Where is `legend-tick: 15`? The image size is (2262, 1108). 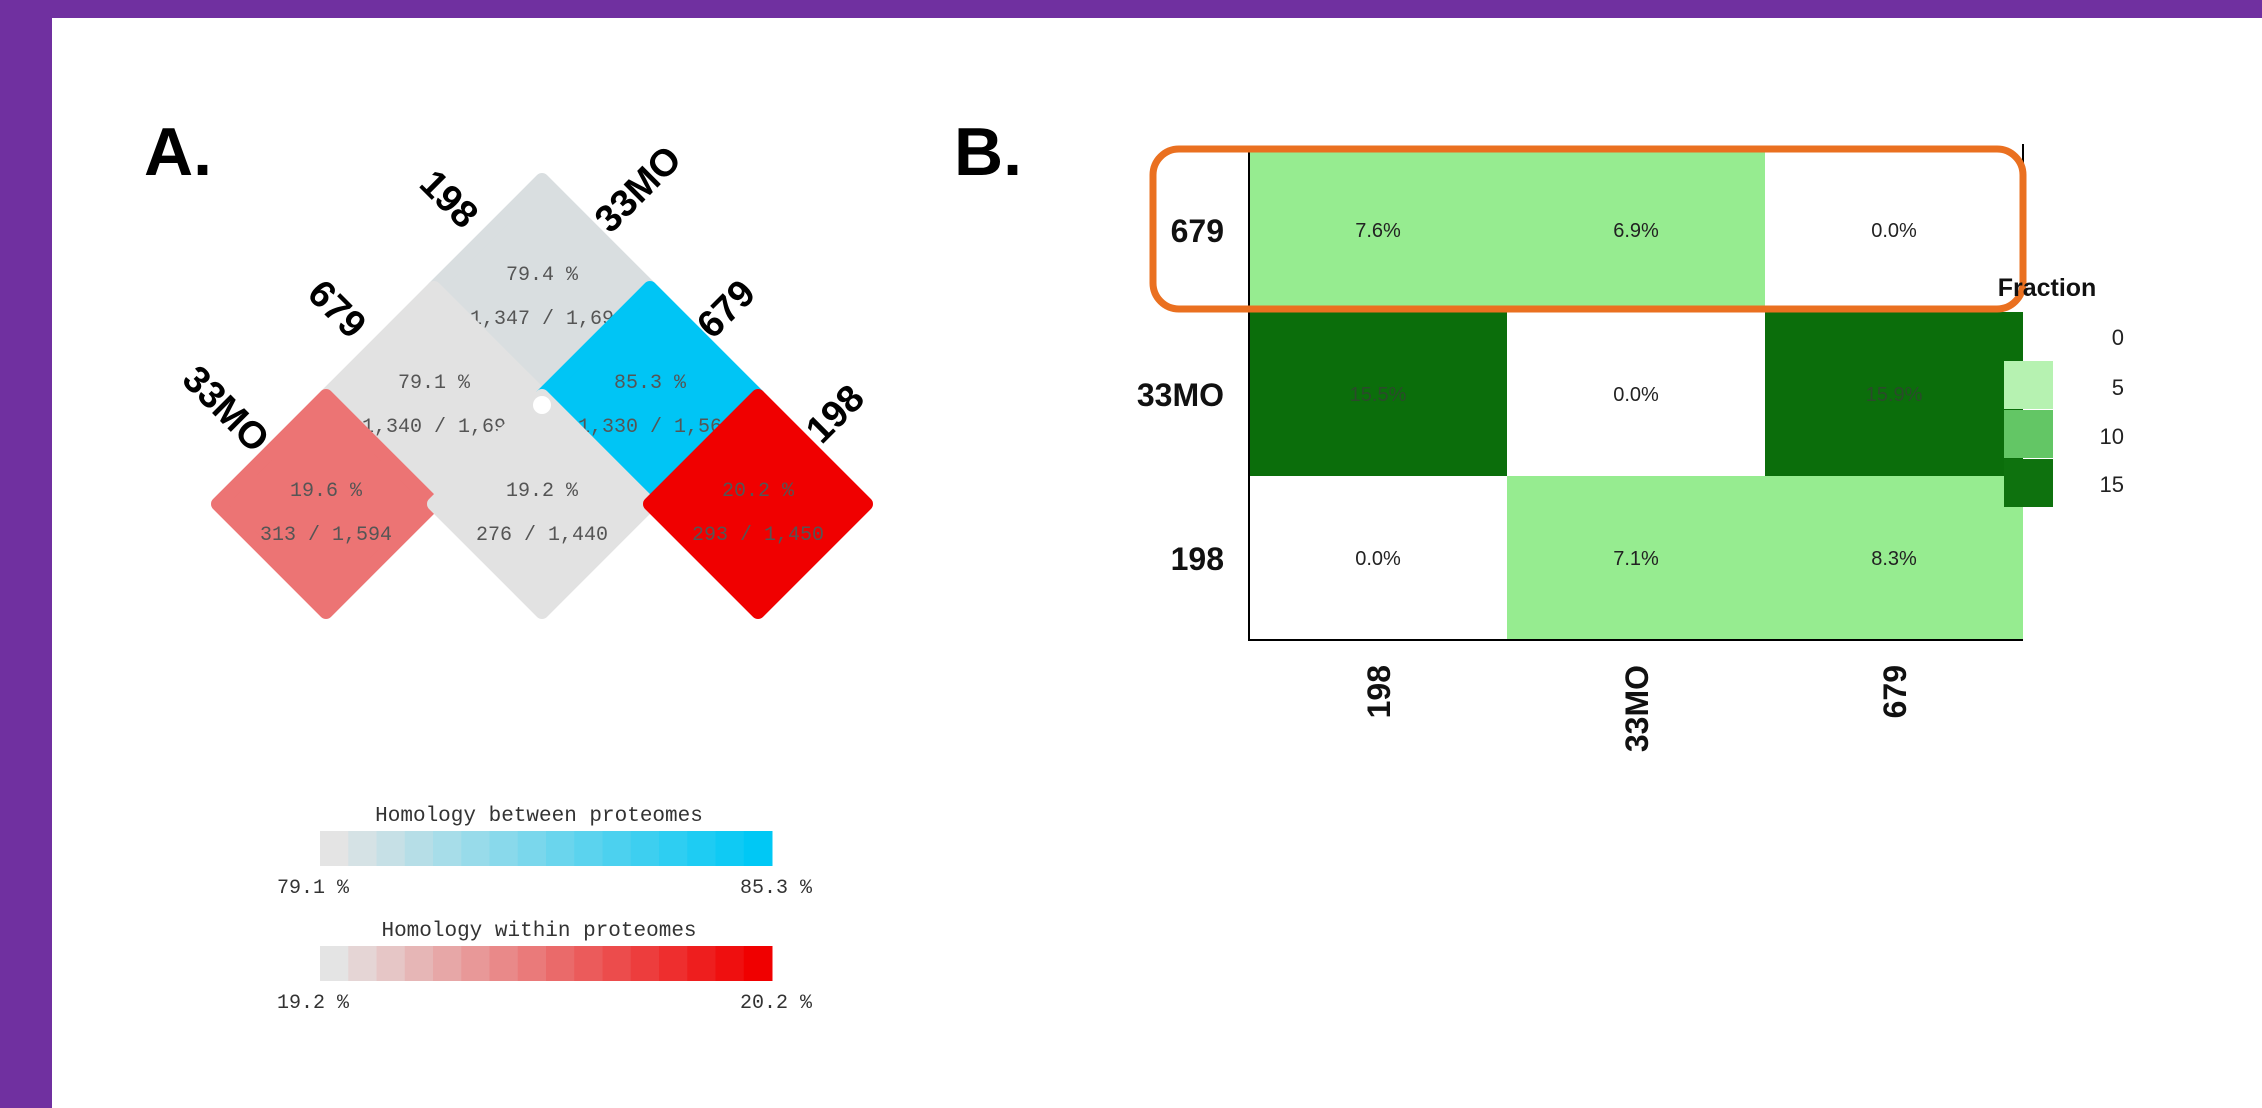
legend-tick: 15 is located at coordinates (2112, 484).